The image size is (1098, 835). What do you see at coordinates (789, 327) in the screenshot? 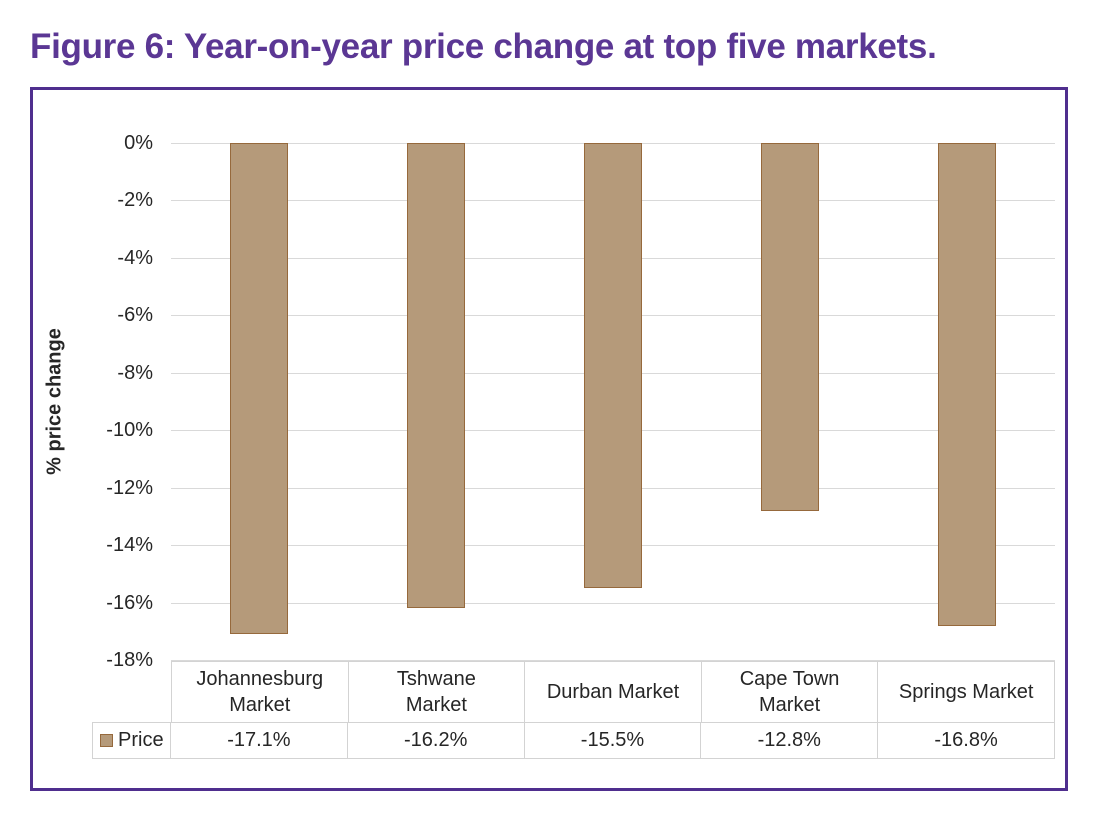
I see `bar-cape-town-market` at bounding box center [789, 327].